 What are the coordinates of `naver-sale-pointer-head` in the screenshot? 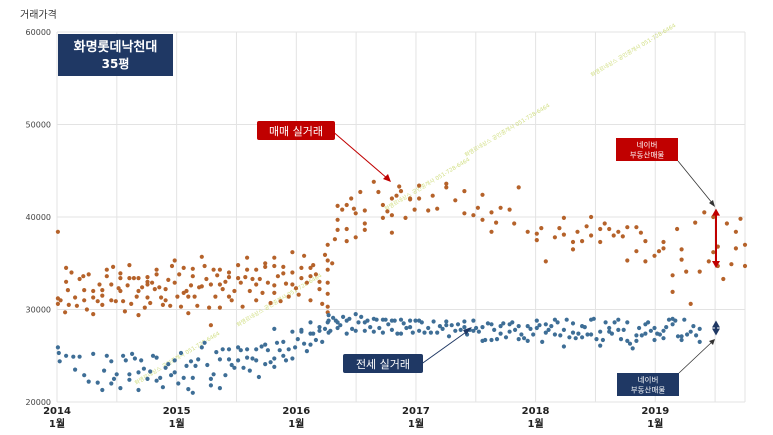 It's located at (712, 203).